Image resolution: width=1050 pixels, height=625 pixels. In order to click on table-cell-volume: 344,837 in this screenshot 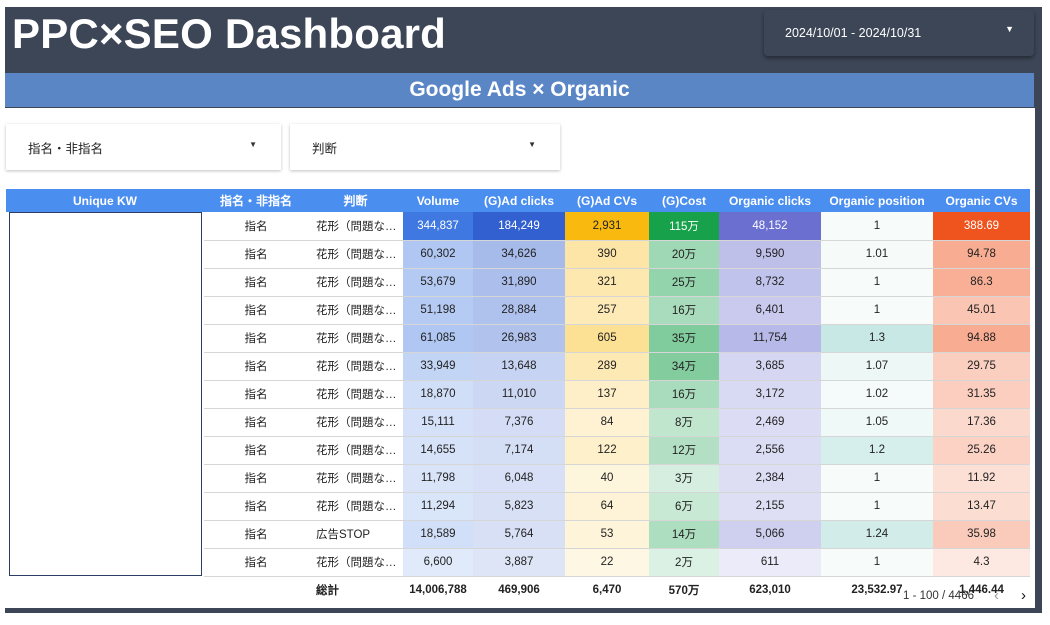, I will do `click(438, 226)`.